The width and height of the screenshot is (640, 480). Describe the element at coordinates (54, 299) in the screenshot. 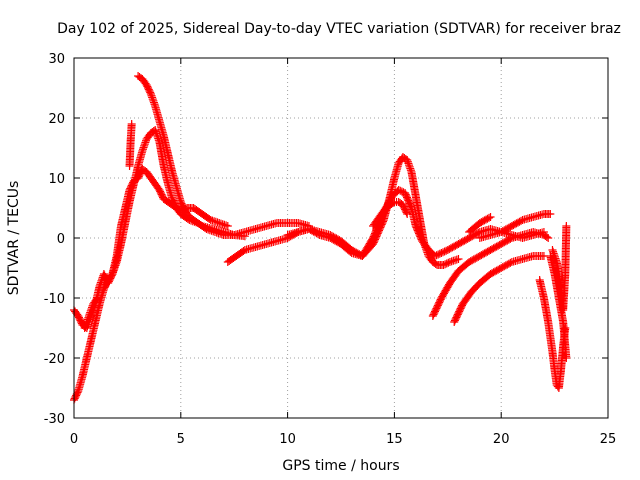

I see `y-tick-label: -10` at that location.